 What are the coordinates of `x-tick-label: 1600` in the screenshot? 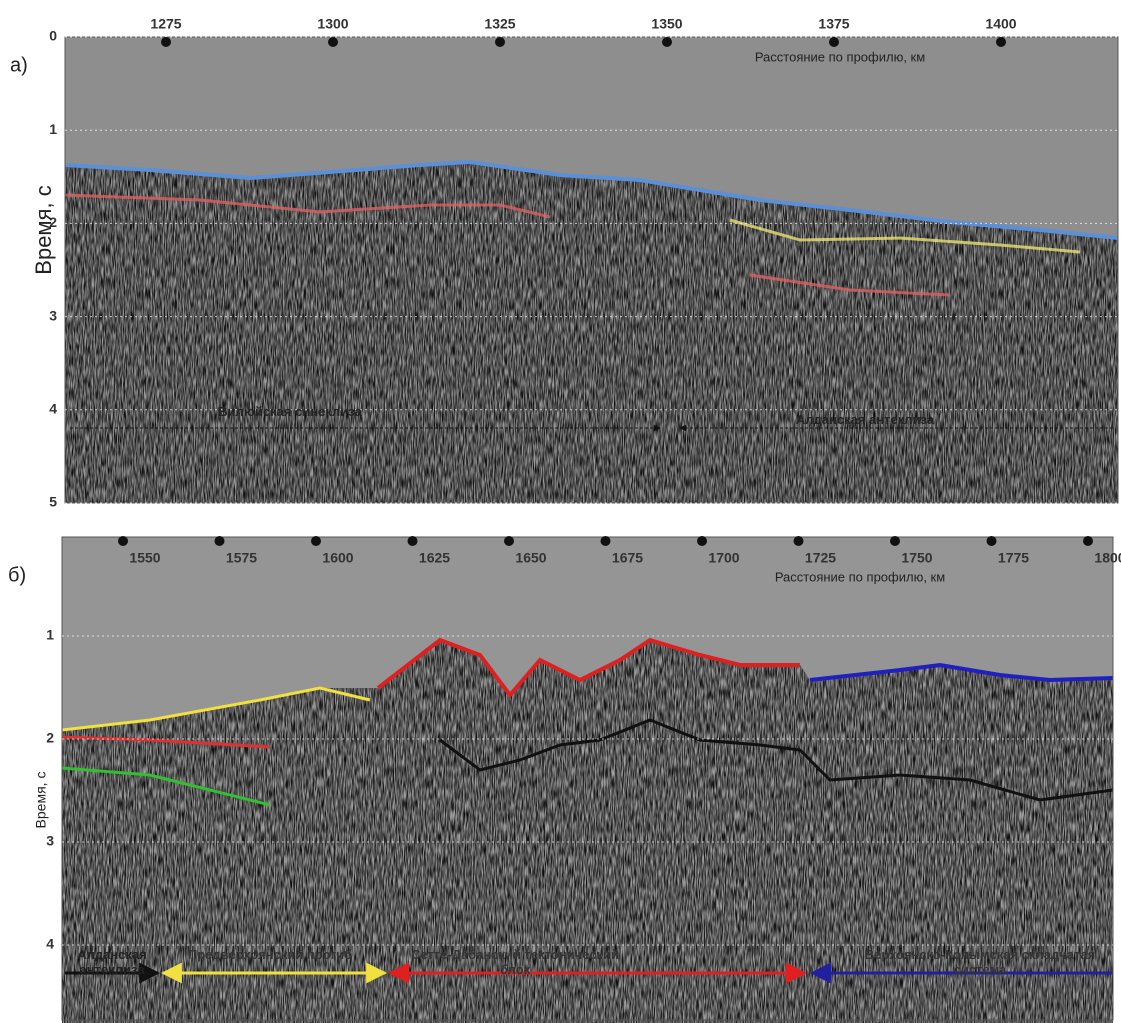 It's located at (337, 558).